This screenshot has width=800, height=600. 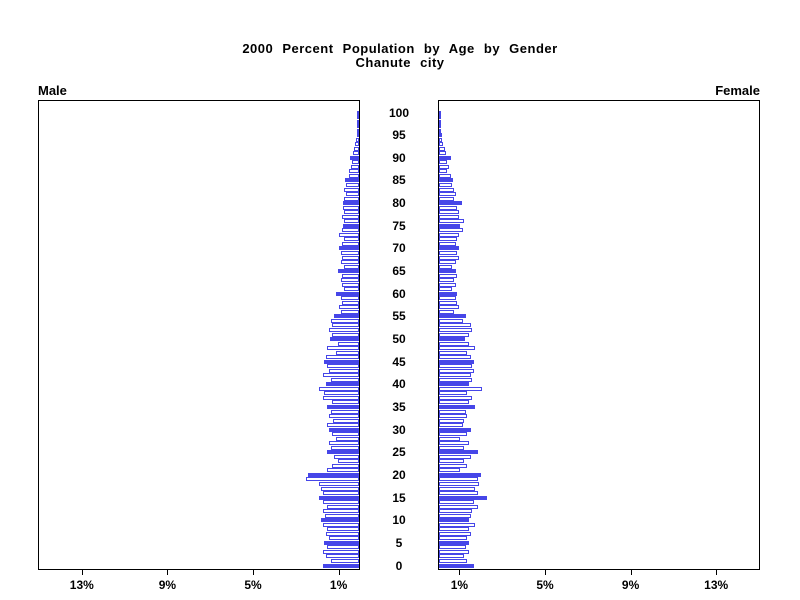 What do you see at coordinates (545, 585) in the screenshot?
I see `pct-tick-label-5%: 5%` at bounding box center [545, 585].